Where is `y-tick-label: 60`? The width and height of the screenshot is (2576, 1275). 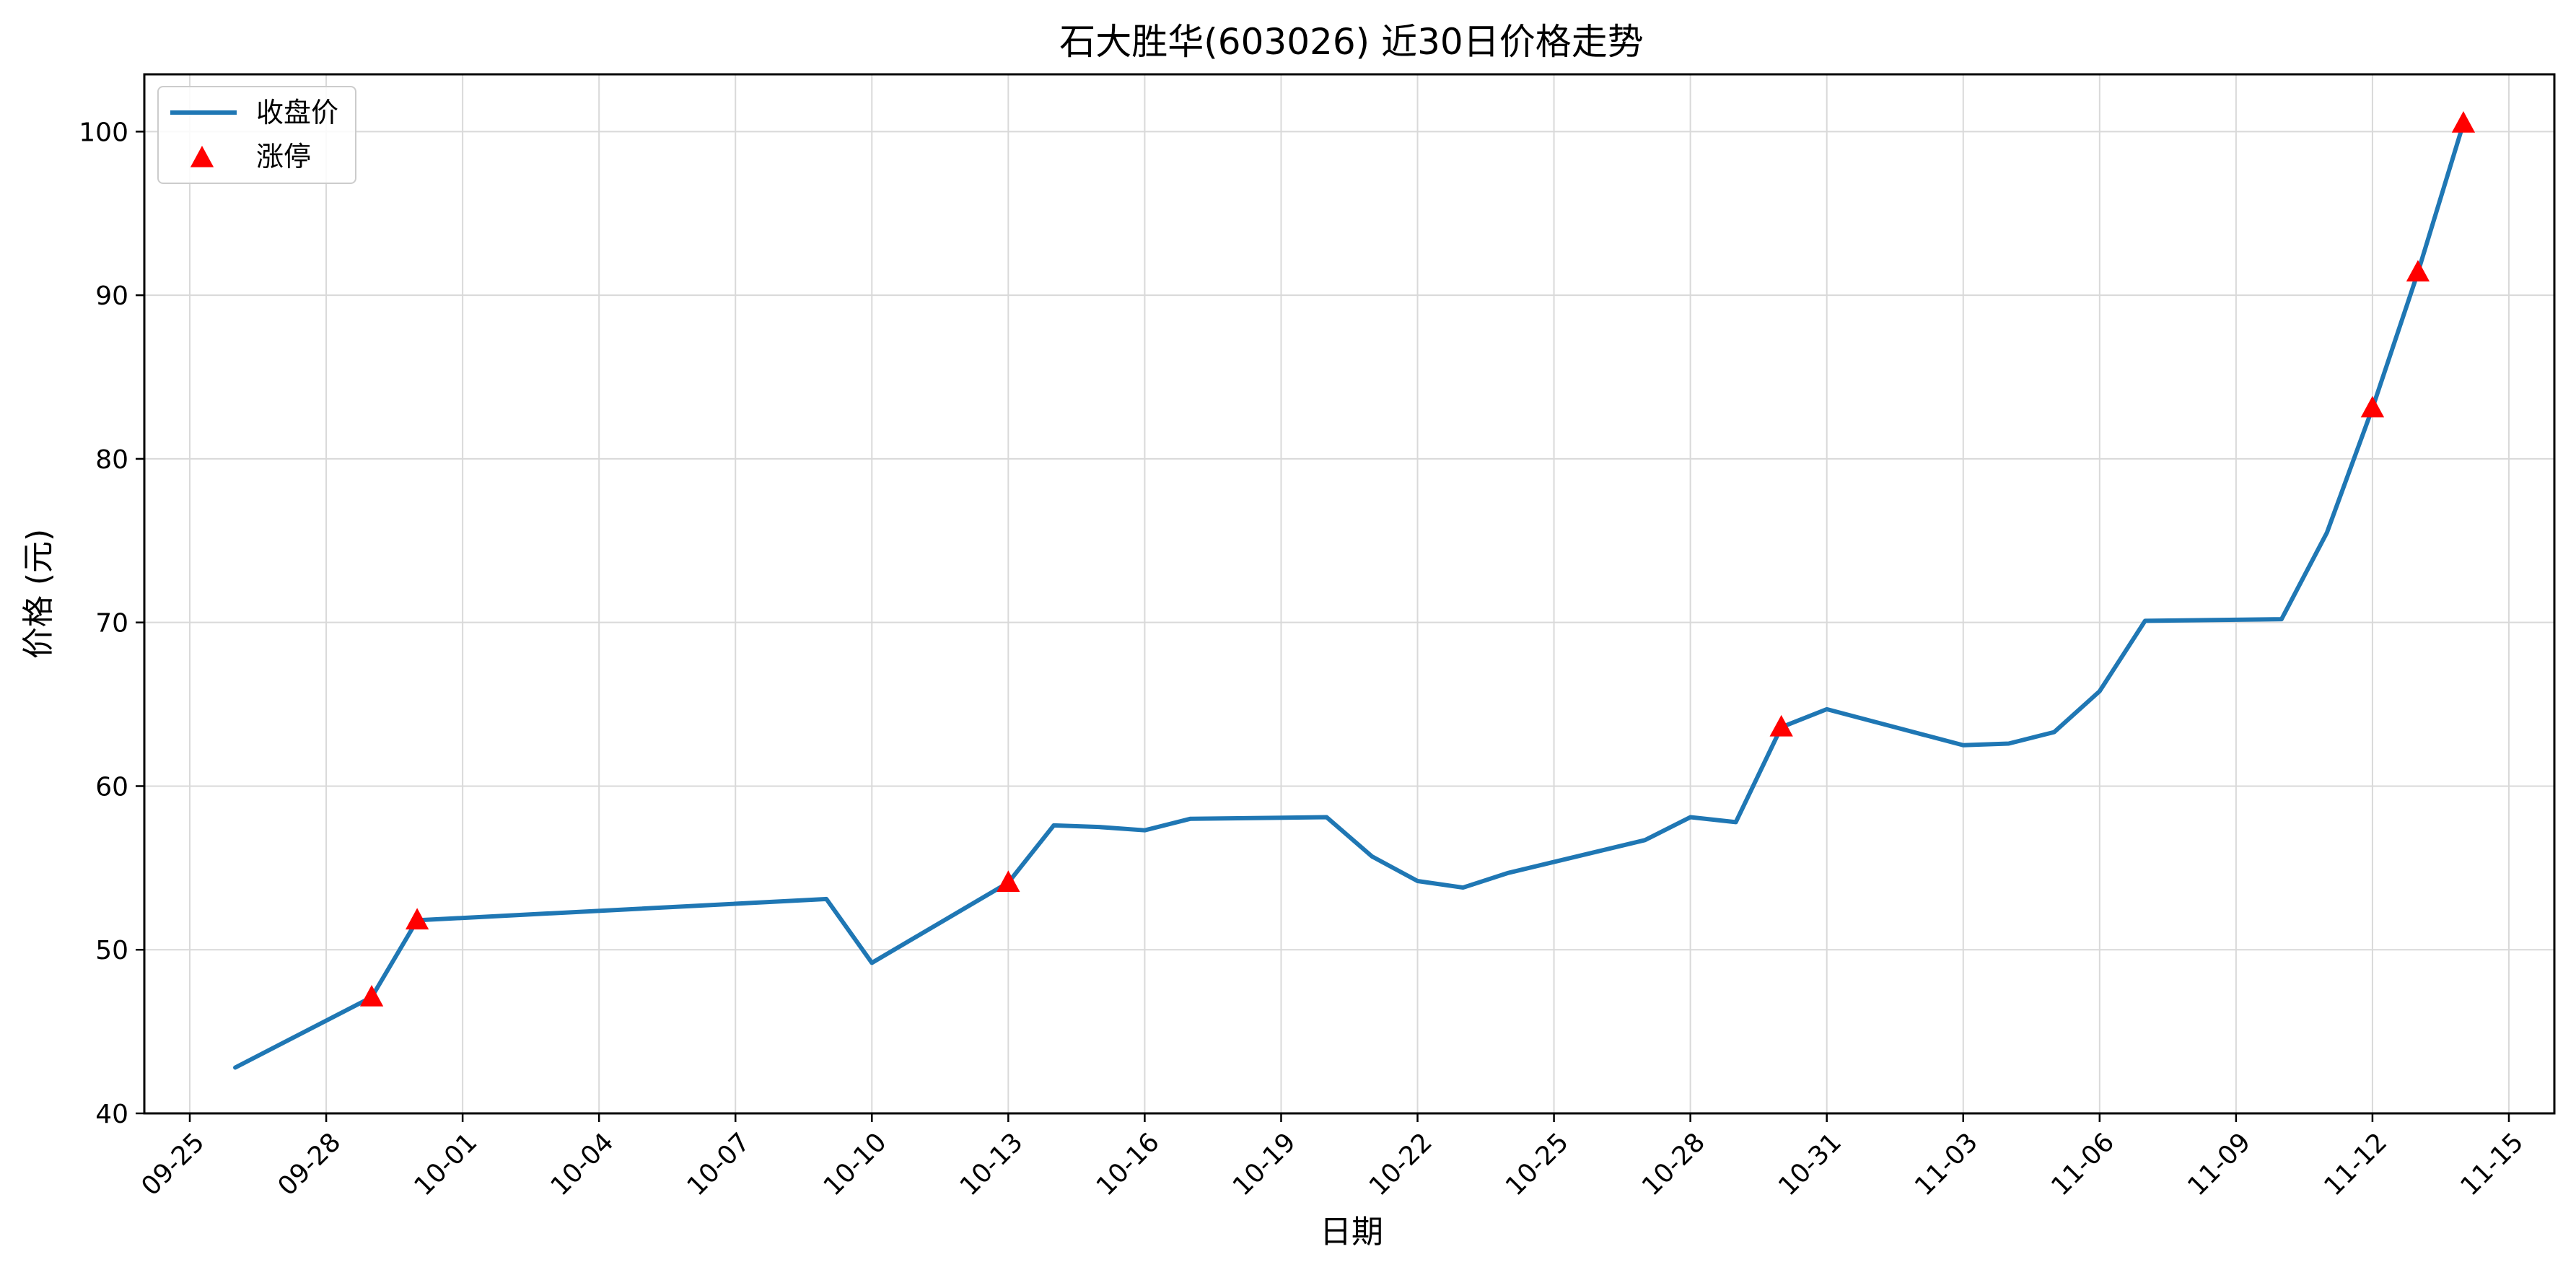
y-tick-label: 60 is located at coordinates (111, 787).